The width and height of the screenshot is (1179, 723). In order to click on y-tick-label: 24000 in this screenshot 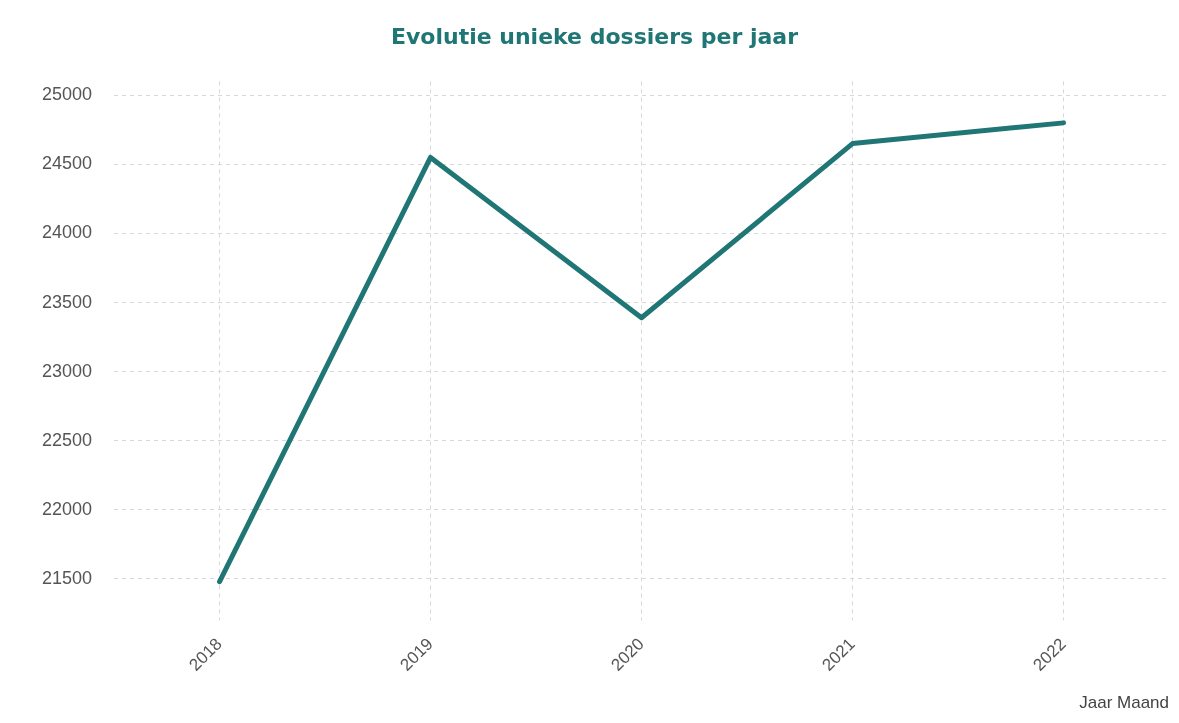, I will do `click(67, 232)`.